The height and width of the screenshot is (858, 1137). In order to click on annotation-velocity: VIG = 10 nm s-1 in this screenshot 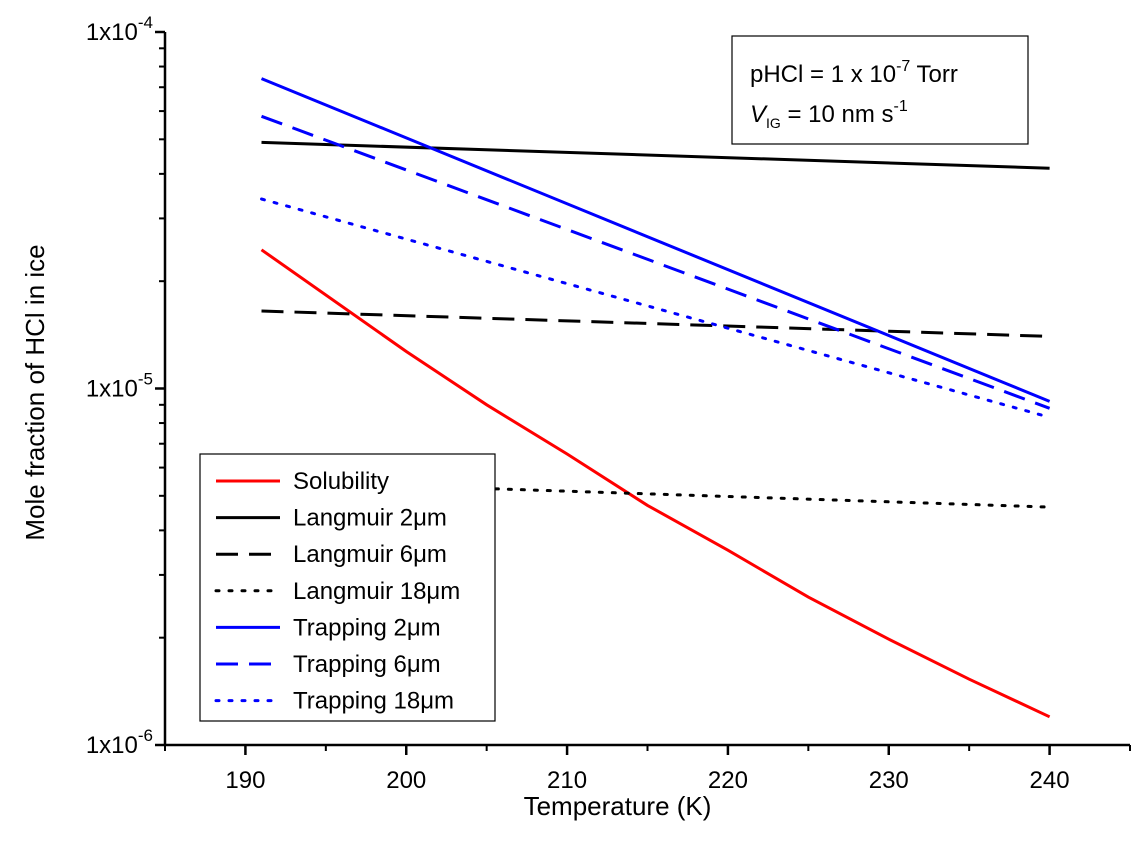, I will do `click(829, 114)`.